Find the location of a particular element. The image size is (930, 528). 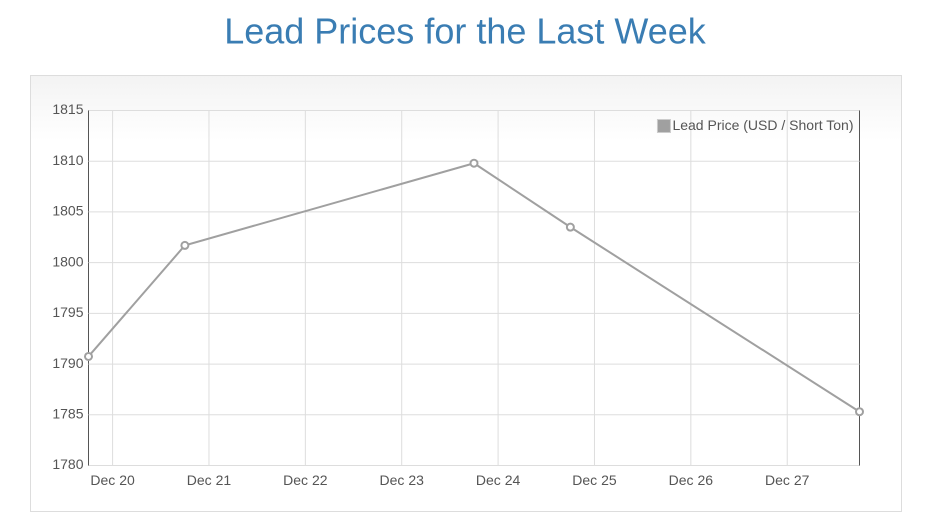

x-tick-label: Dec 27 is located at coordinates (787, 480).